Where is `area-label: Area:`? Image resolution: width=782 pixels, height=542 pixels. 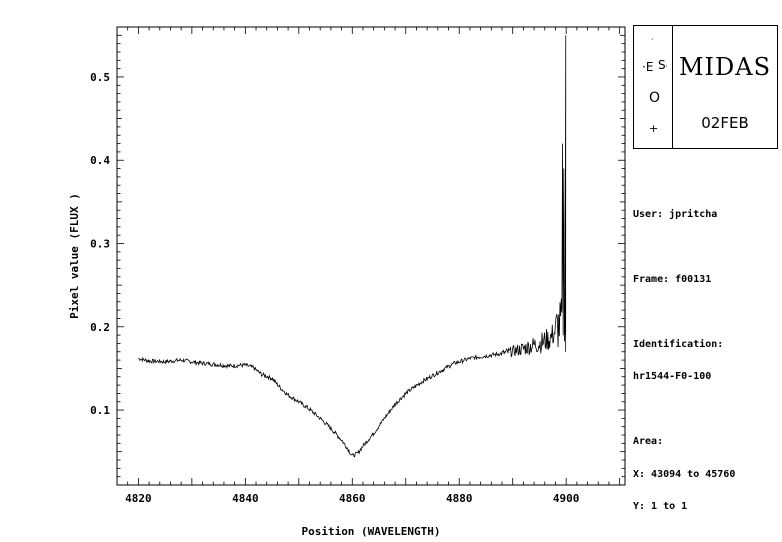
area-label: Area: is located at coordinates (648, 441).